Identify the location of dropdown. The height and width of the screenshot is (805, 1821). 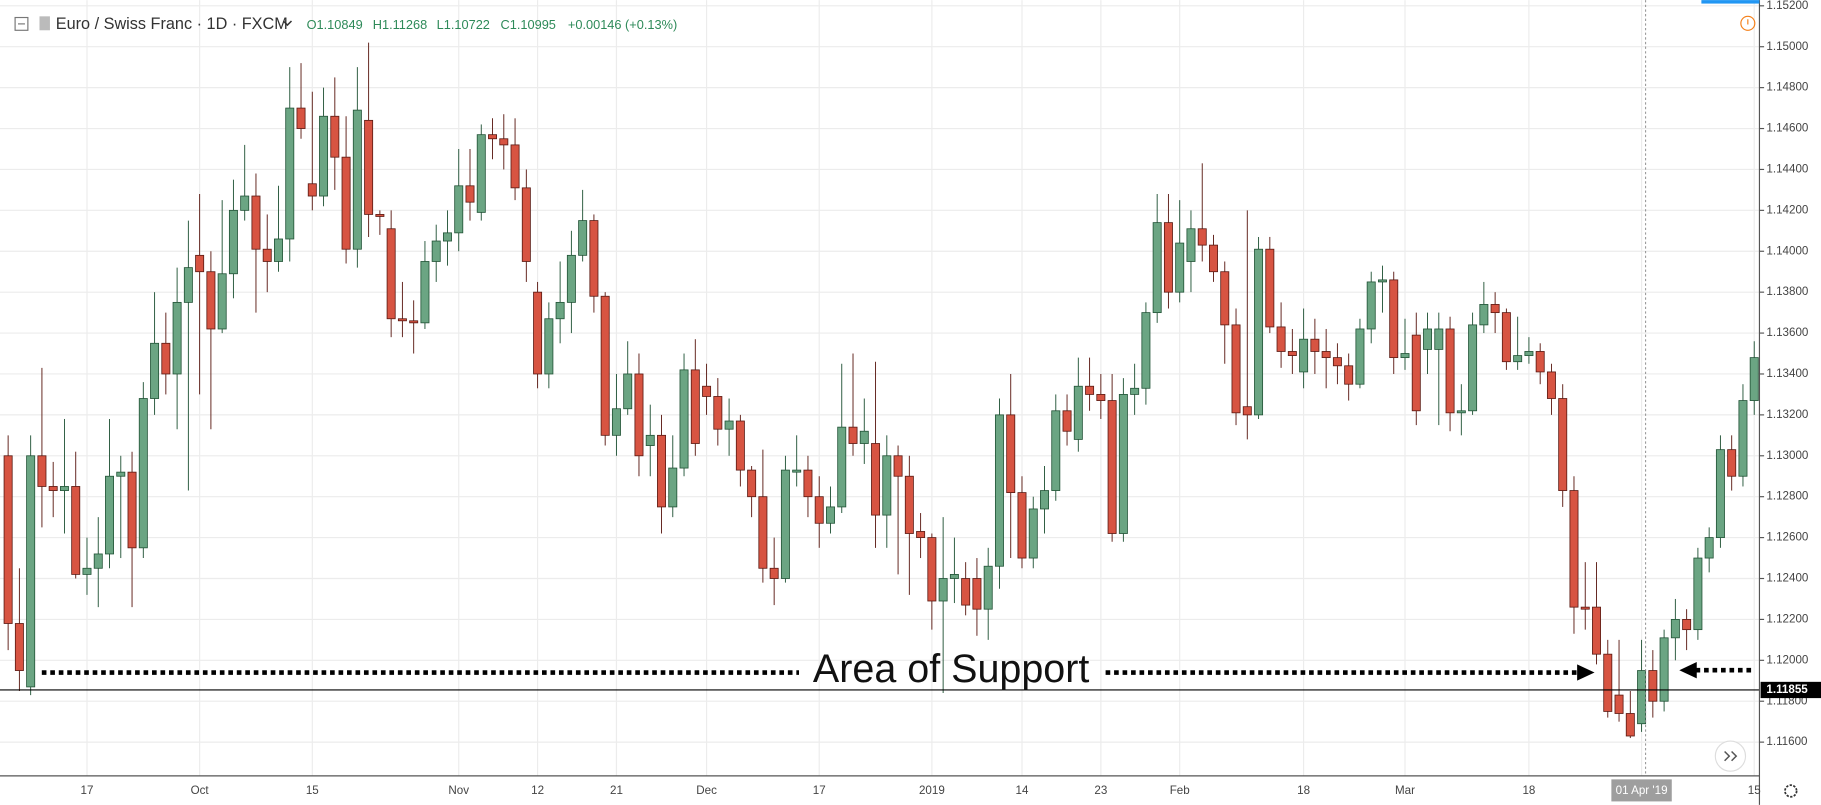
(287, 23).